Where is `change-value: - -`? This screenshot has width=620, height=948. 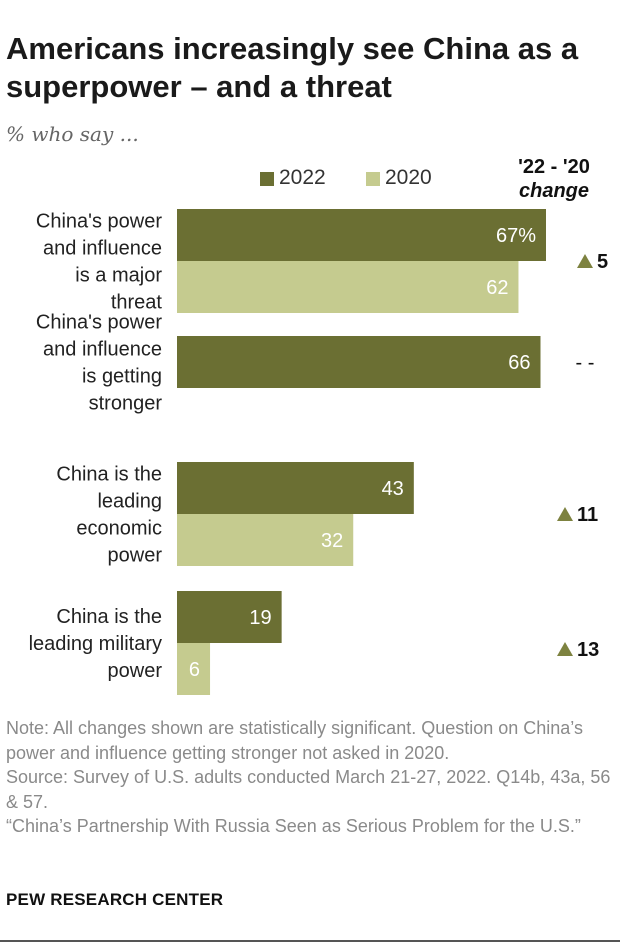 change-value: - - is located at coordinates (585, 363).